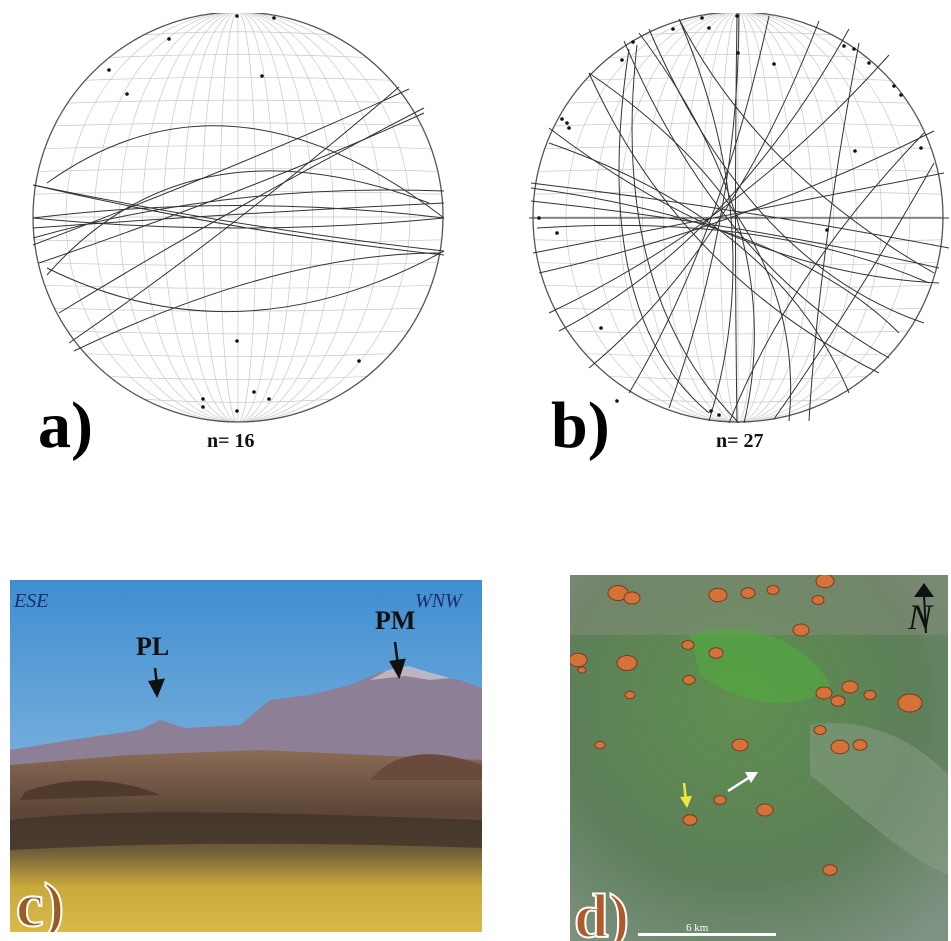  I want to click on panel-a-label: a), so click(65, 425).